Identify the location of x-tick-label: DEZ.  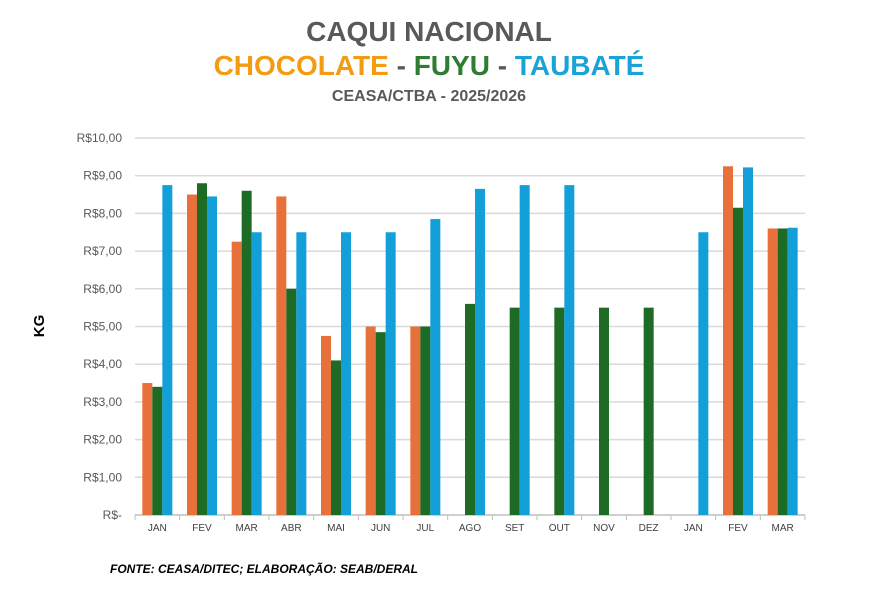
(649, 528).